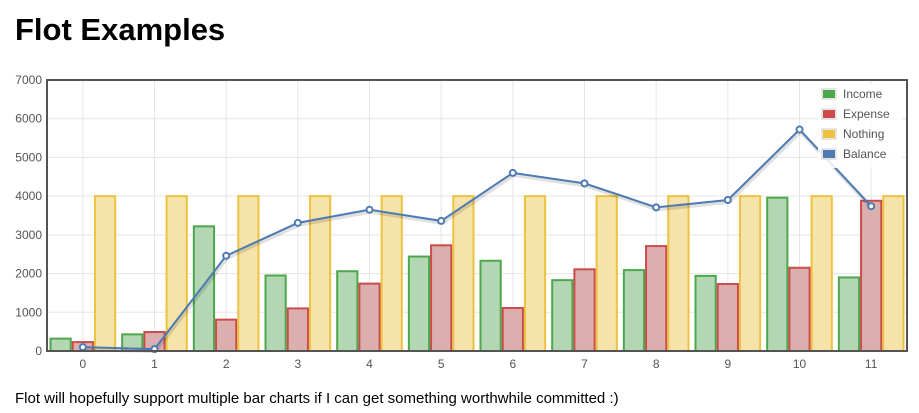  I want to click on x-tick-label: 10, so click(800, 364).